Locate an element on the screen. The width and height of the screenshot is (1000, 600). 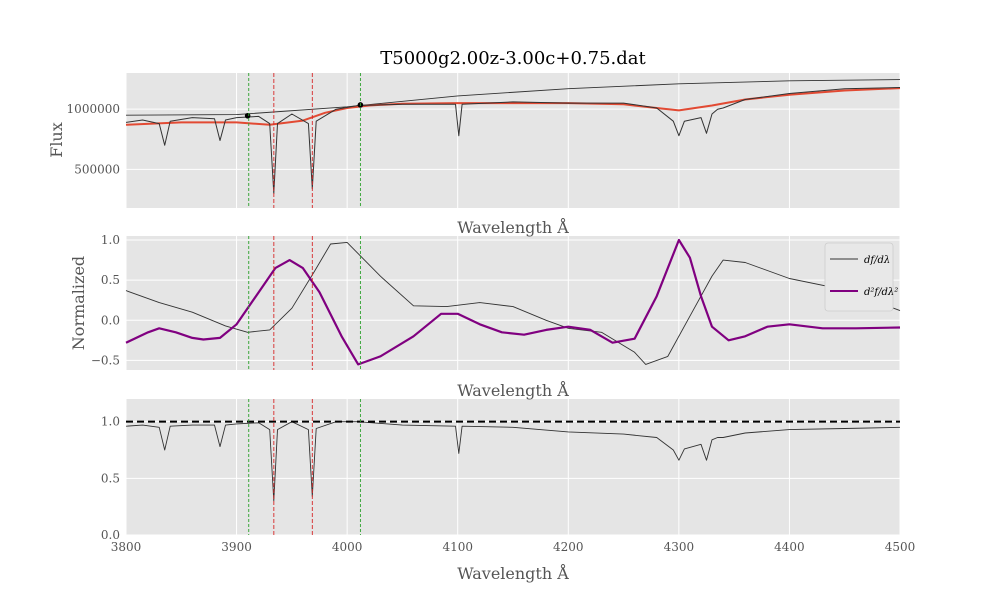
x-tick-label: 4300 is located at coordinates (679, 547).